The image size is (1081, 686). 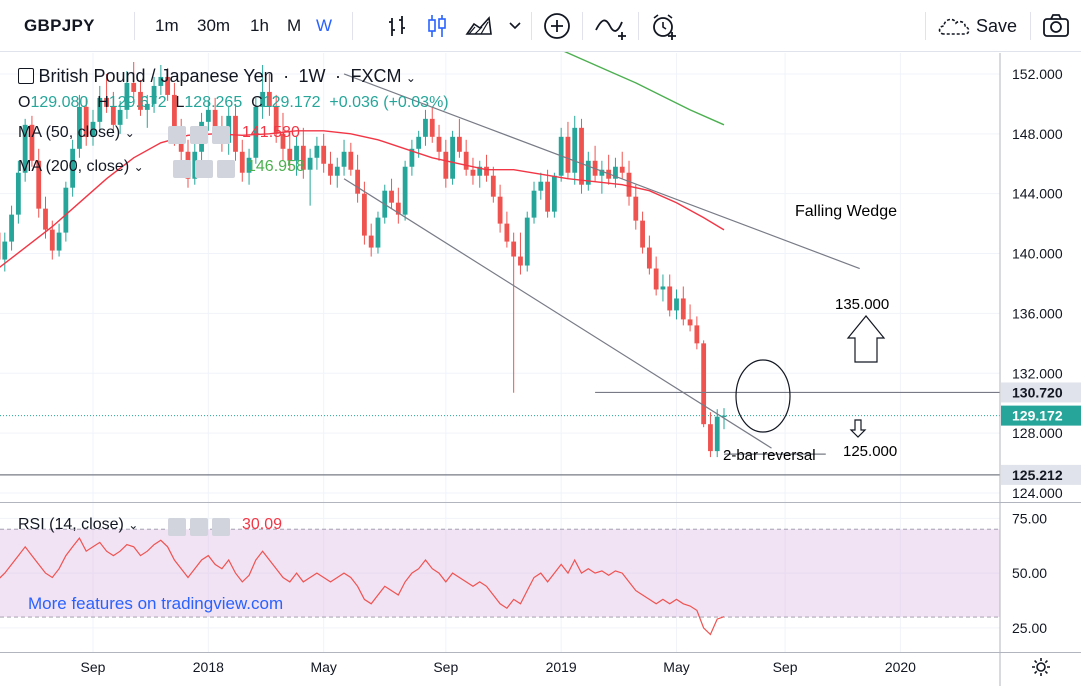 I want to click on cloud-save-icon, so click(x=955, y=26).